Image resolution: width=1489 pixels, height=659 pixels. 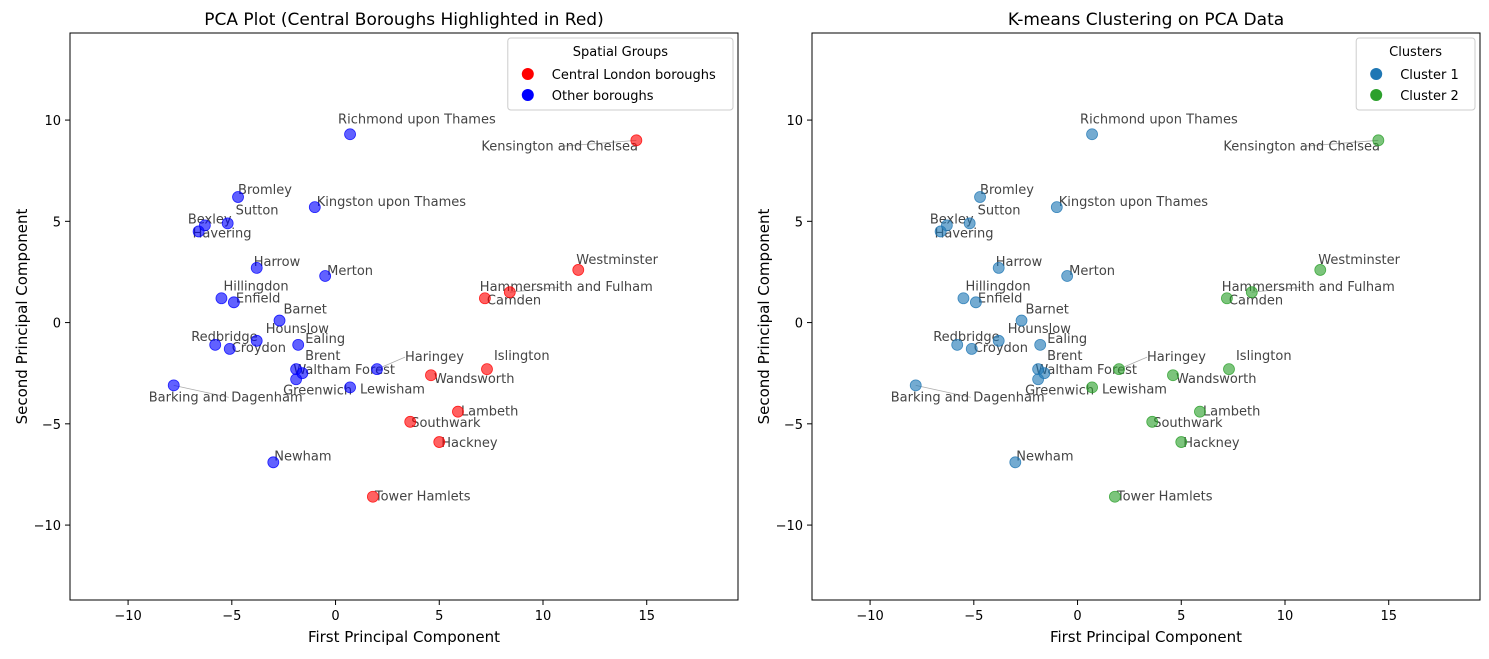 What do you see at coordinates (794, 121) in the screenshot?
I see `y-tick-label: 10` at bounding box center [794, 121].